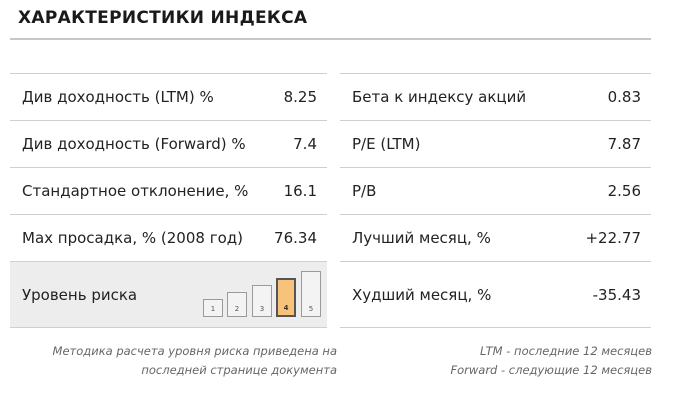 Image resolution: width=673 pixels, height=405 pixels. I want to click on risk-level-number: 4, so click(286, 308).